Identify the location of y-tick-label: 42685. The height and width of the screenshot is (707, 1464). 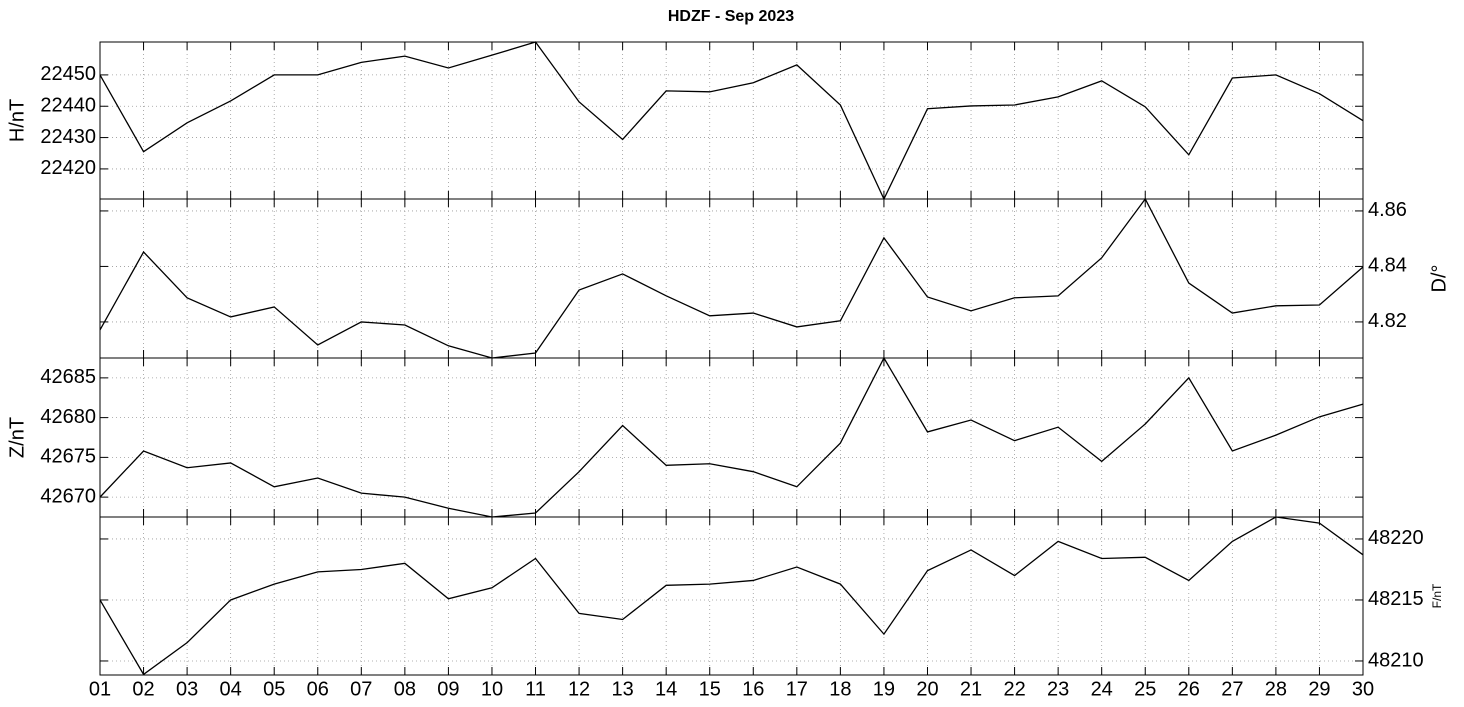
(68, 377).